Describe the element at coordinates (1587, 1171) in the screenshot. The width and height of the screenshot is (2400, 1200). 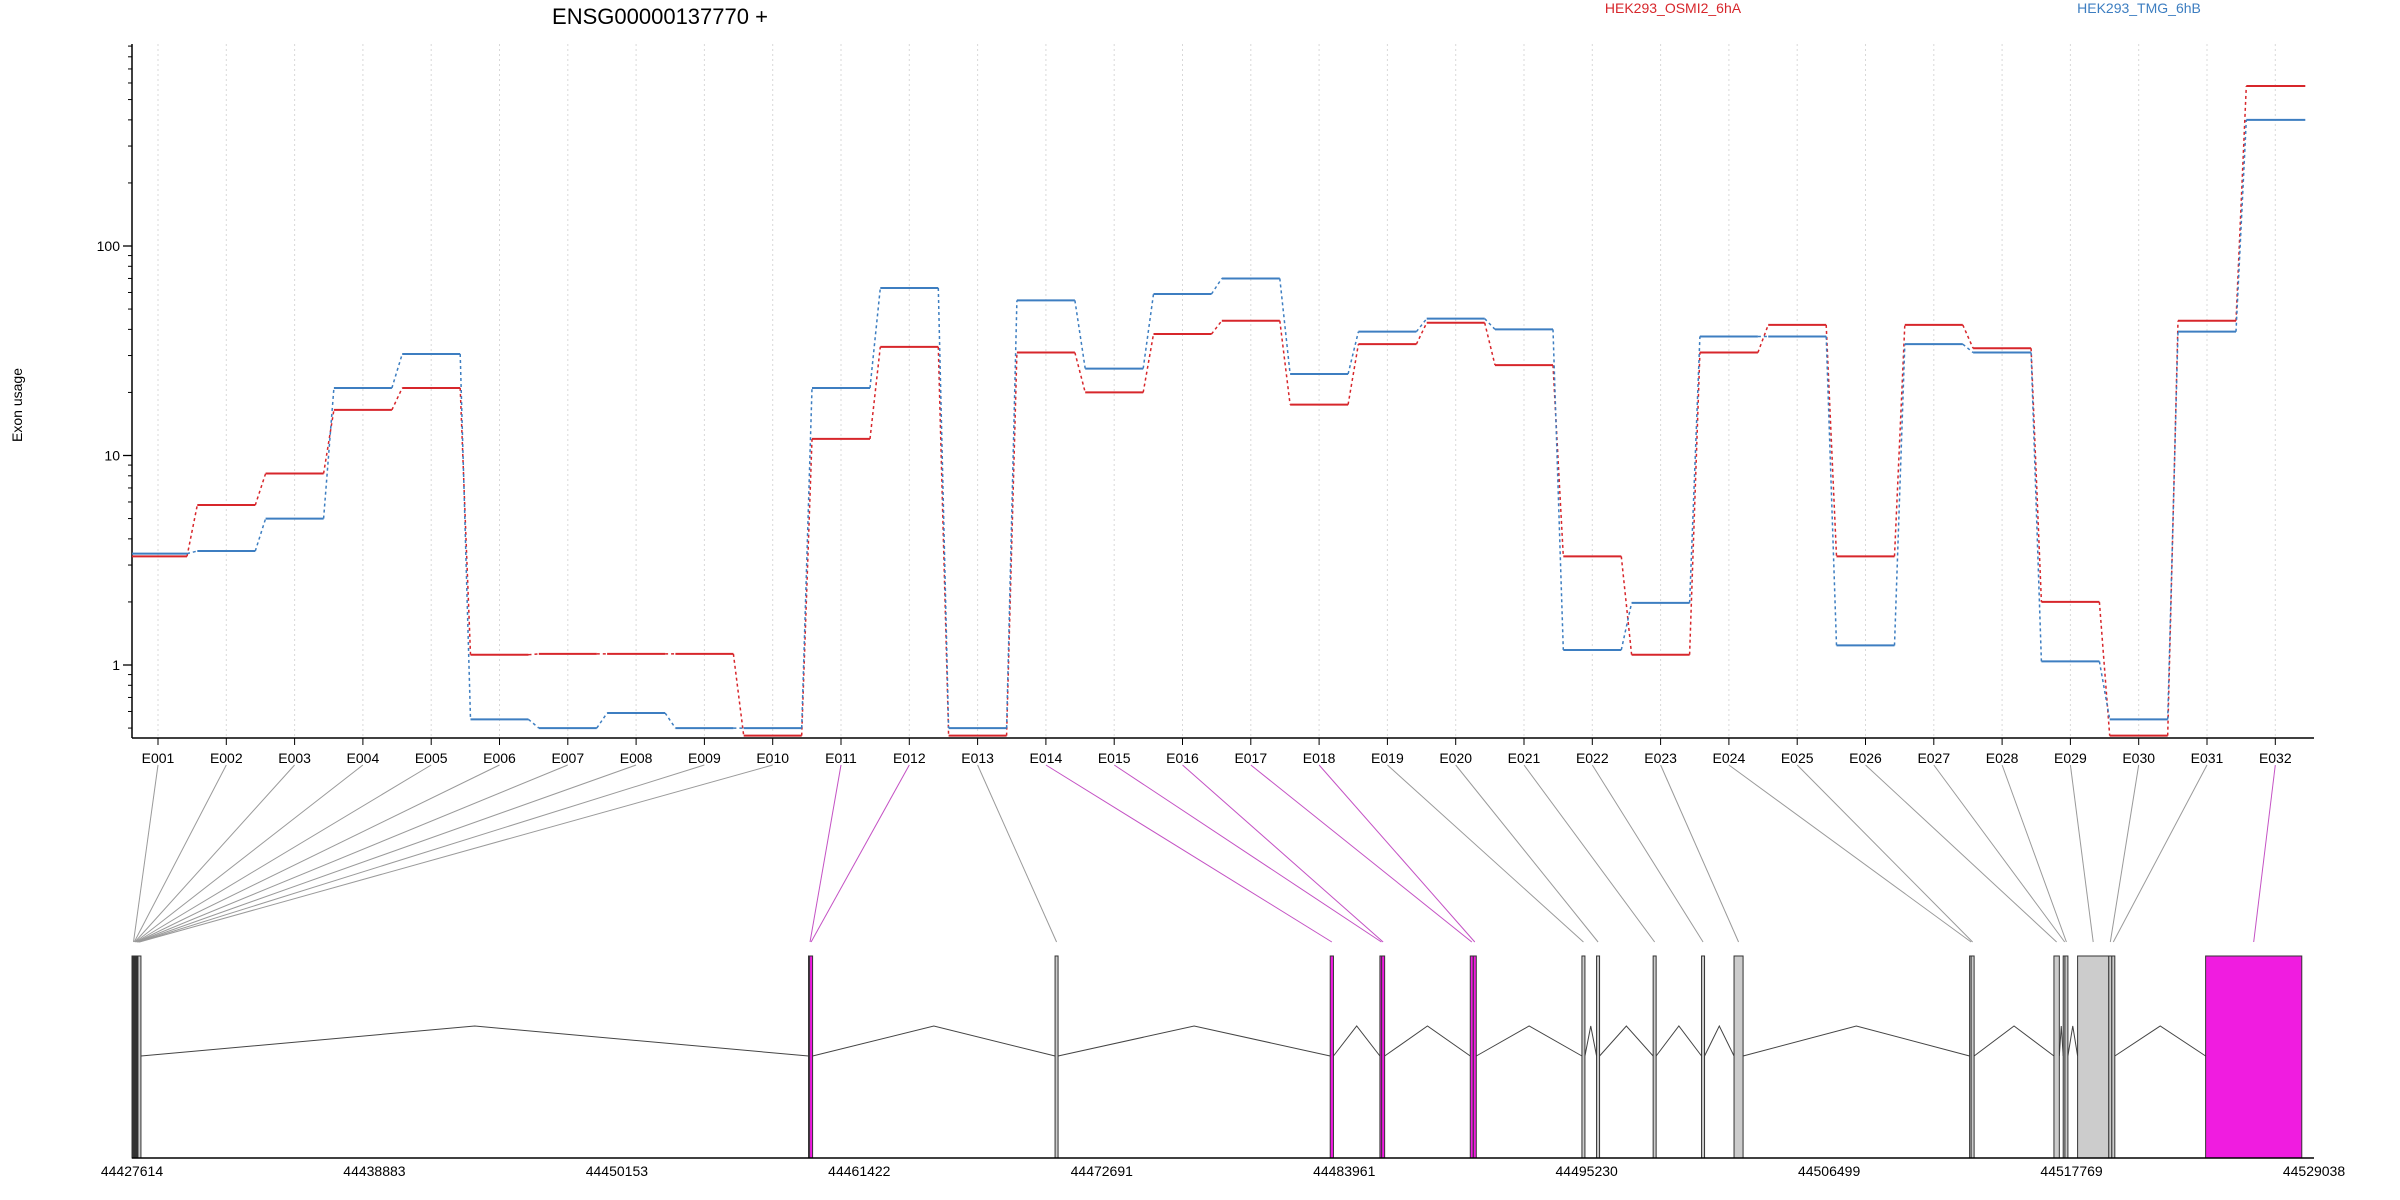
I see `genomic-tick-label: 44495230` at that location.